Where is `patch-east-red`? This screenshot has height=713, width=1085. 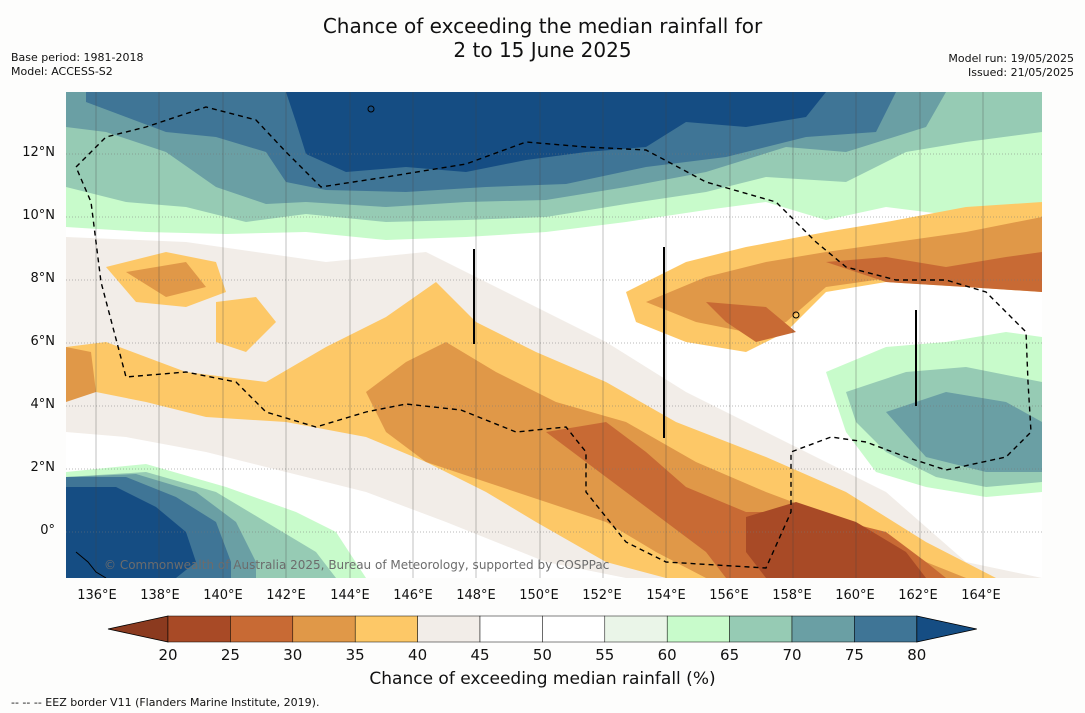
patch-east-red is located at coordinates (874, 297).